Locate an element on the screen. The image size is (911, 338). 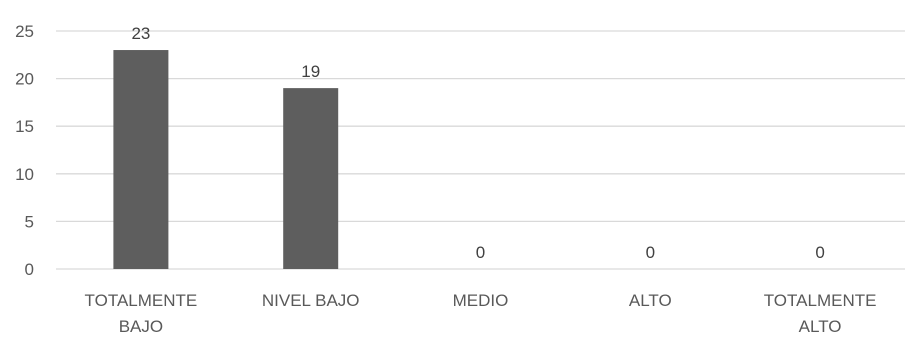
x-tick-label: ALTO is located at coordinates (650, 300).